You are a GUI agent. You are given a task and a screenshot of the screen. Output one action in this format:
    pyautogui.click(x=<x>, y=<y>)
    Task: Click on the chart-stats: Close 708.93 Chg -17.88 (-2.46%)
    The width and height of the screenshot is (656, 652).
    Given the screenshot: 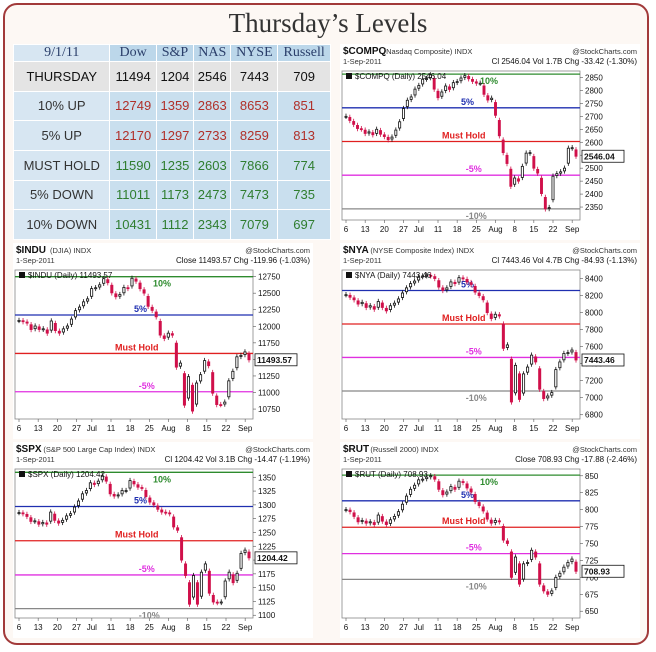 What is the action you would take?
    pyautogui.click(x=576, y=459)
    